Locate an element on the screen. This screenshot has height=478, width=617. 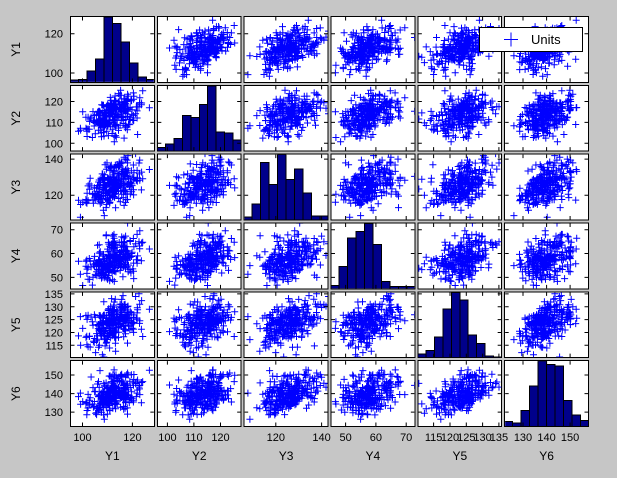
y-tick-label-Y4-60: 60 is located at coordinates (57, 255).